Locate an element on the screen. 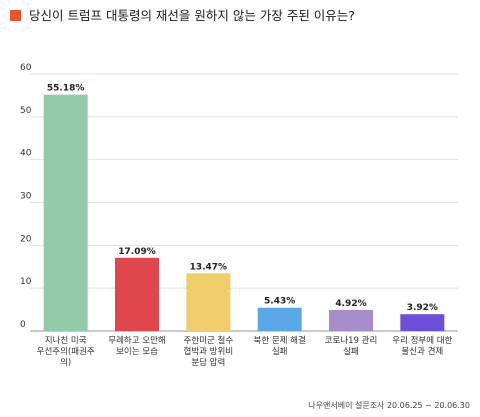  survey-source: 나우앤서베이 설문조사 20.06.25 ~ 20.06.30 is located at coordinates (389, 405).